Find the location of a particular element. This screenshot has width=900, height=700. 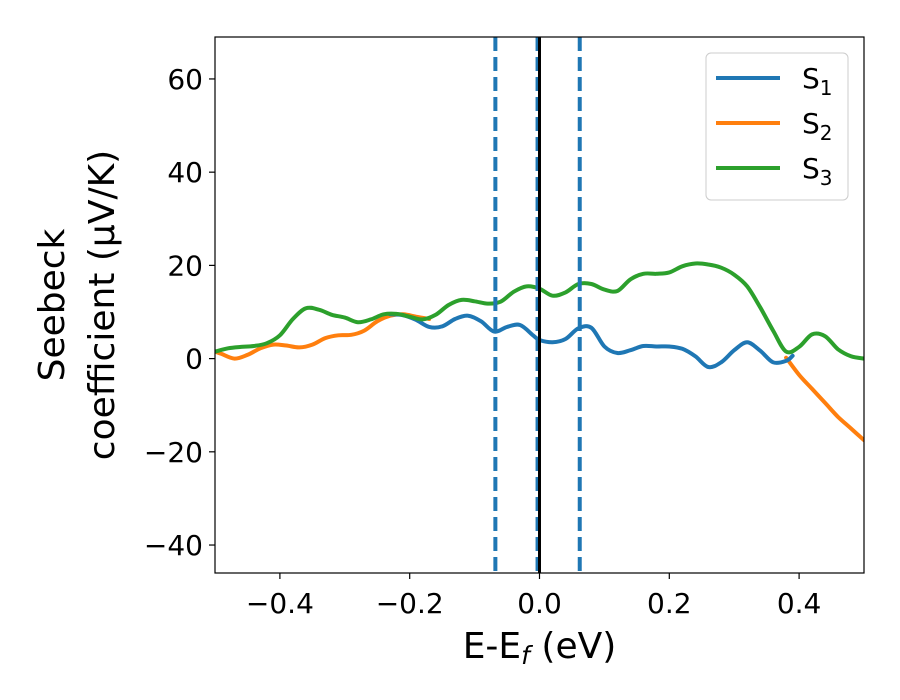

y-tick-label: 0 is located at coordinates (194, 359).